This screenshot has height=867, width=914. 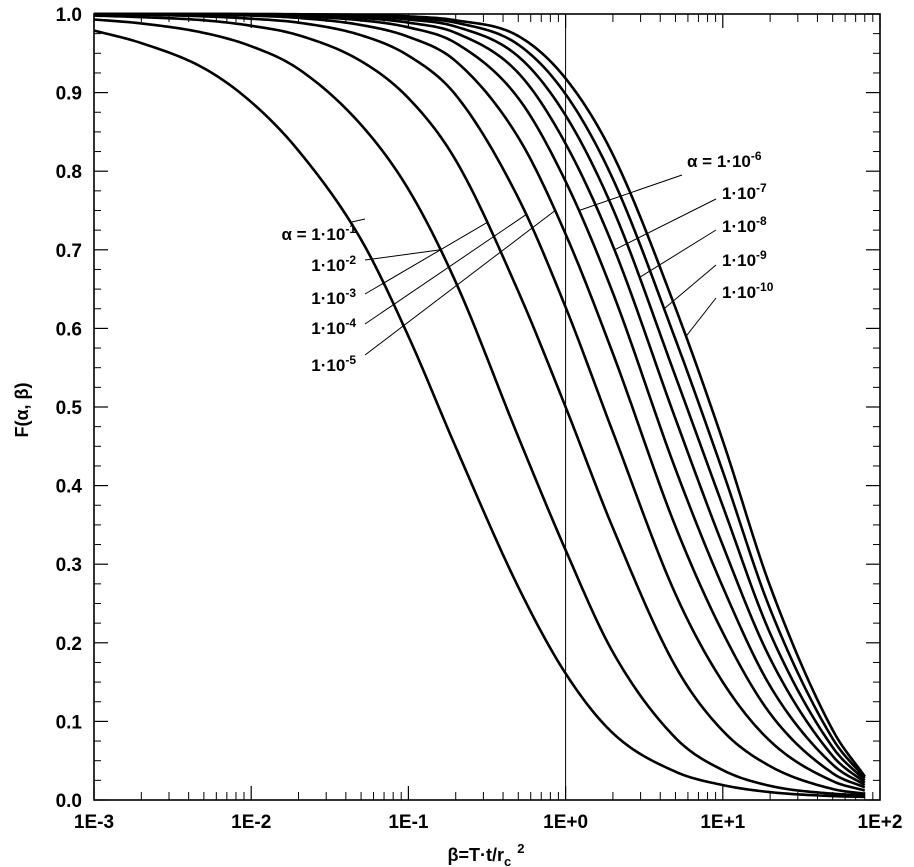 What do you see at coordinates (756, 156) in the screenshot?
I see `series-label-exponent: -6` at bounding box center [756, 156].